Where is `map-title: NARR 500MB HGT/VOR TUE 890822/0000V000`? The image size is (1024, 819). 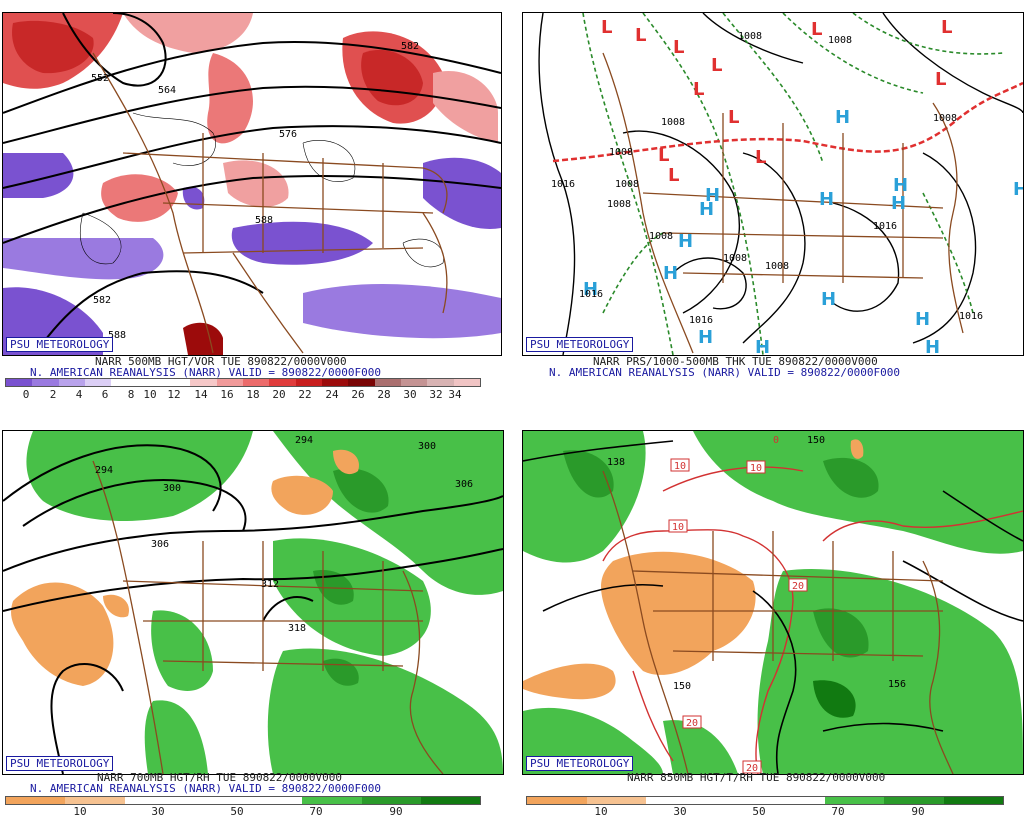
map-title: NARR 500MB HGT/VOR TUE 890822/0000V000 is located at coordinates (221, 361).